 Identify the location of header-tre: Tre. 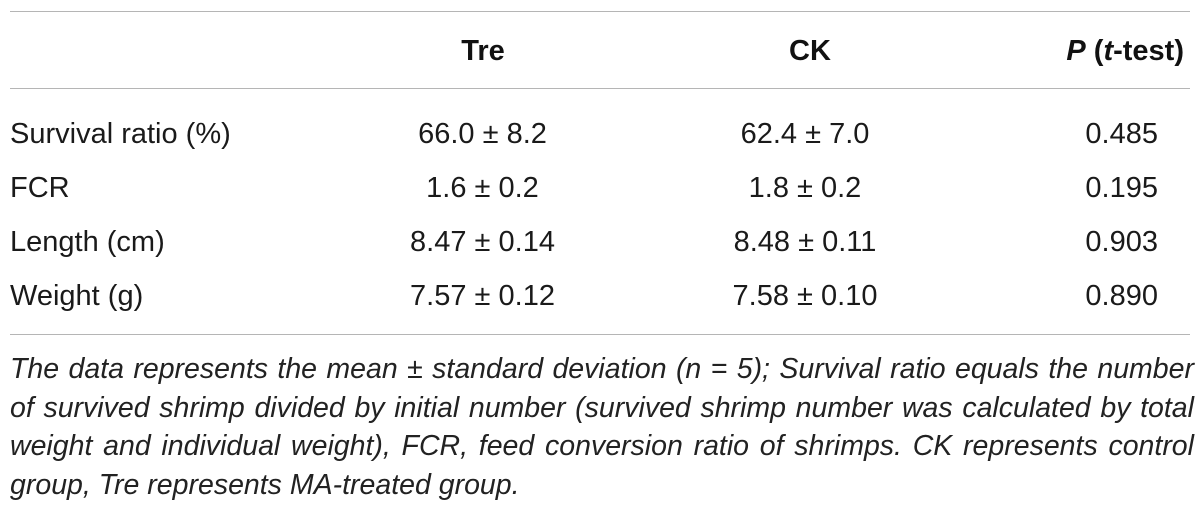
(483, 51).